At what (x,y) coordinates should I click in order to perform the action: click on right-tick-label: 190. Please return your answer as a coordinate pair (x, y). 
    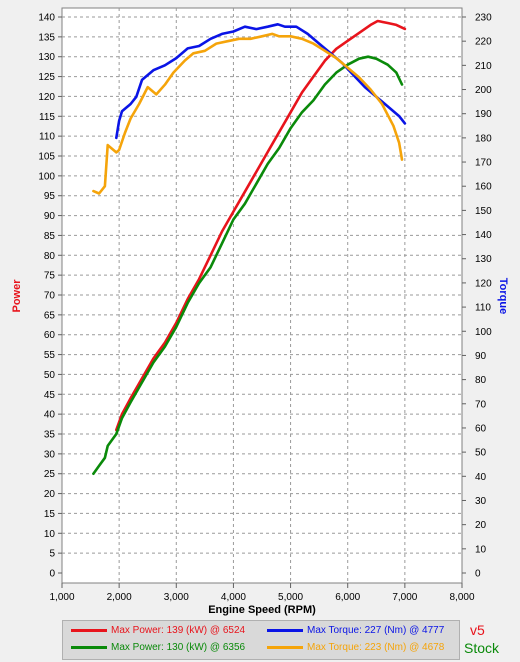
    Looking at the image, I should click on (483, 114).